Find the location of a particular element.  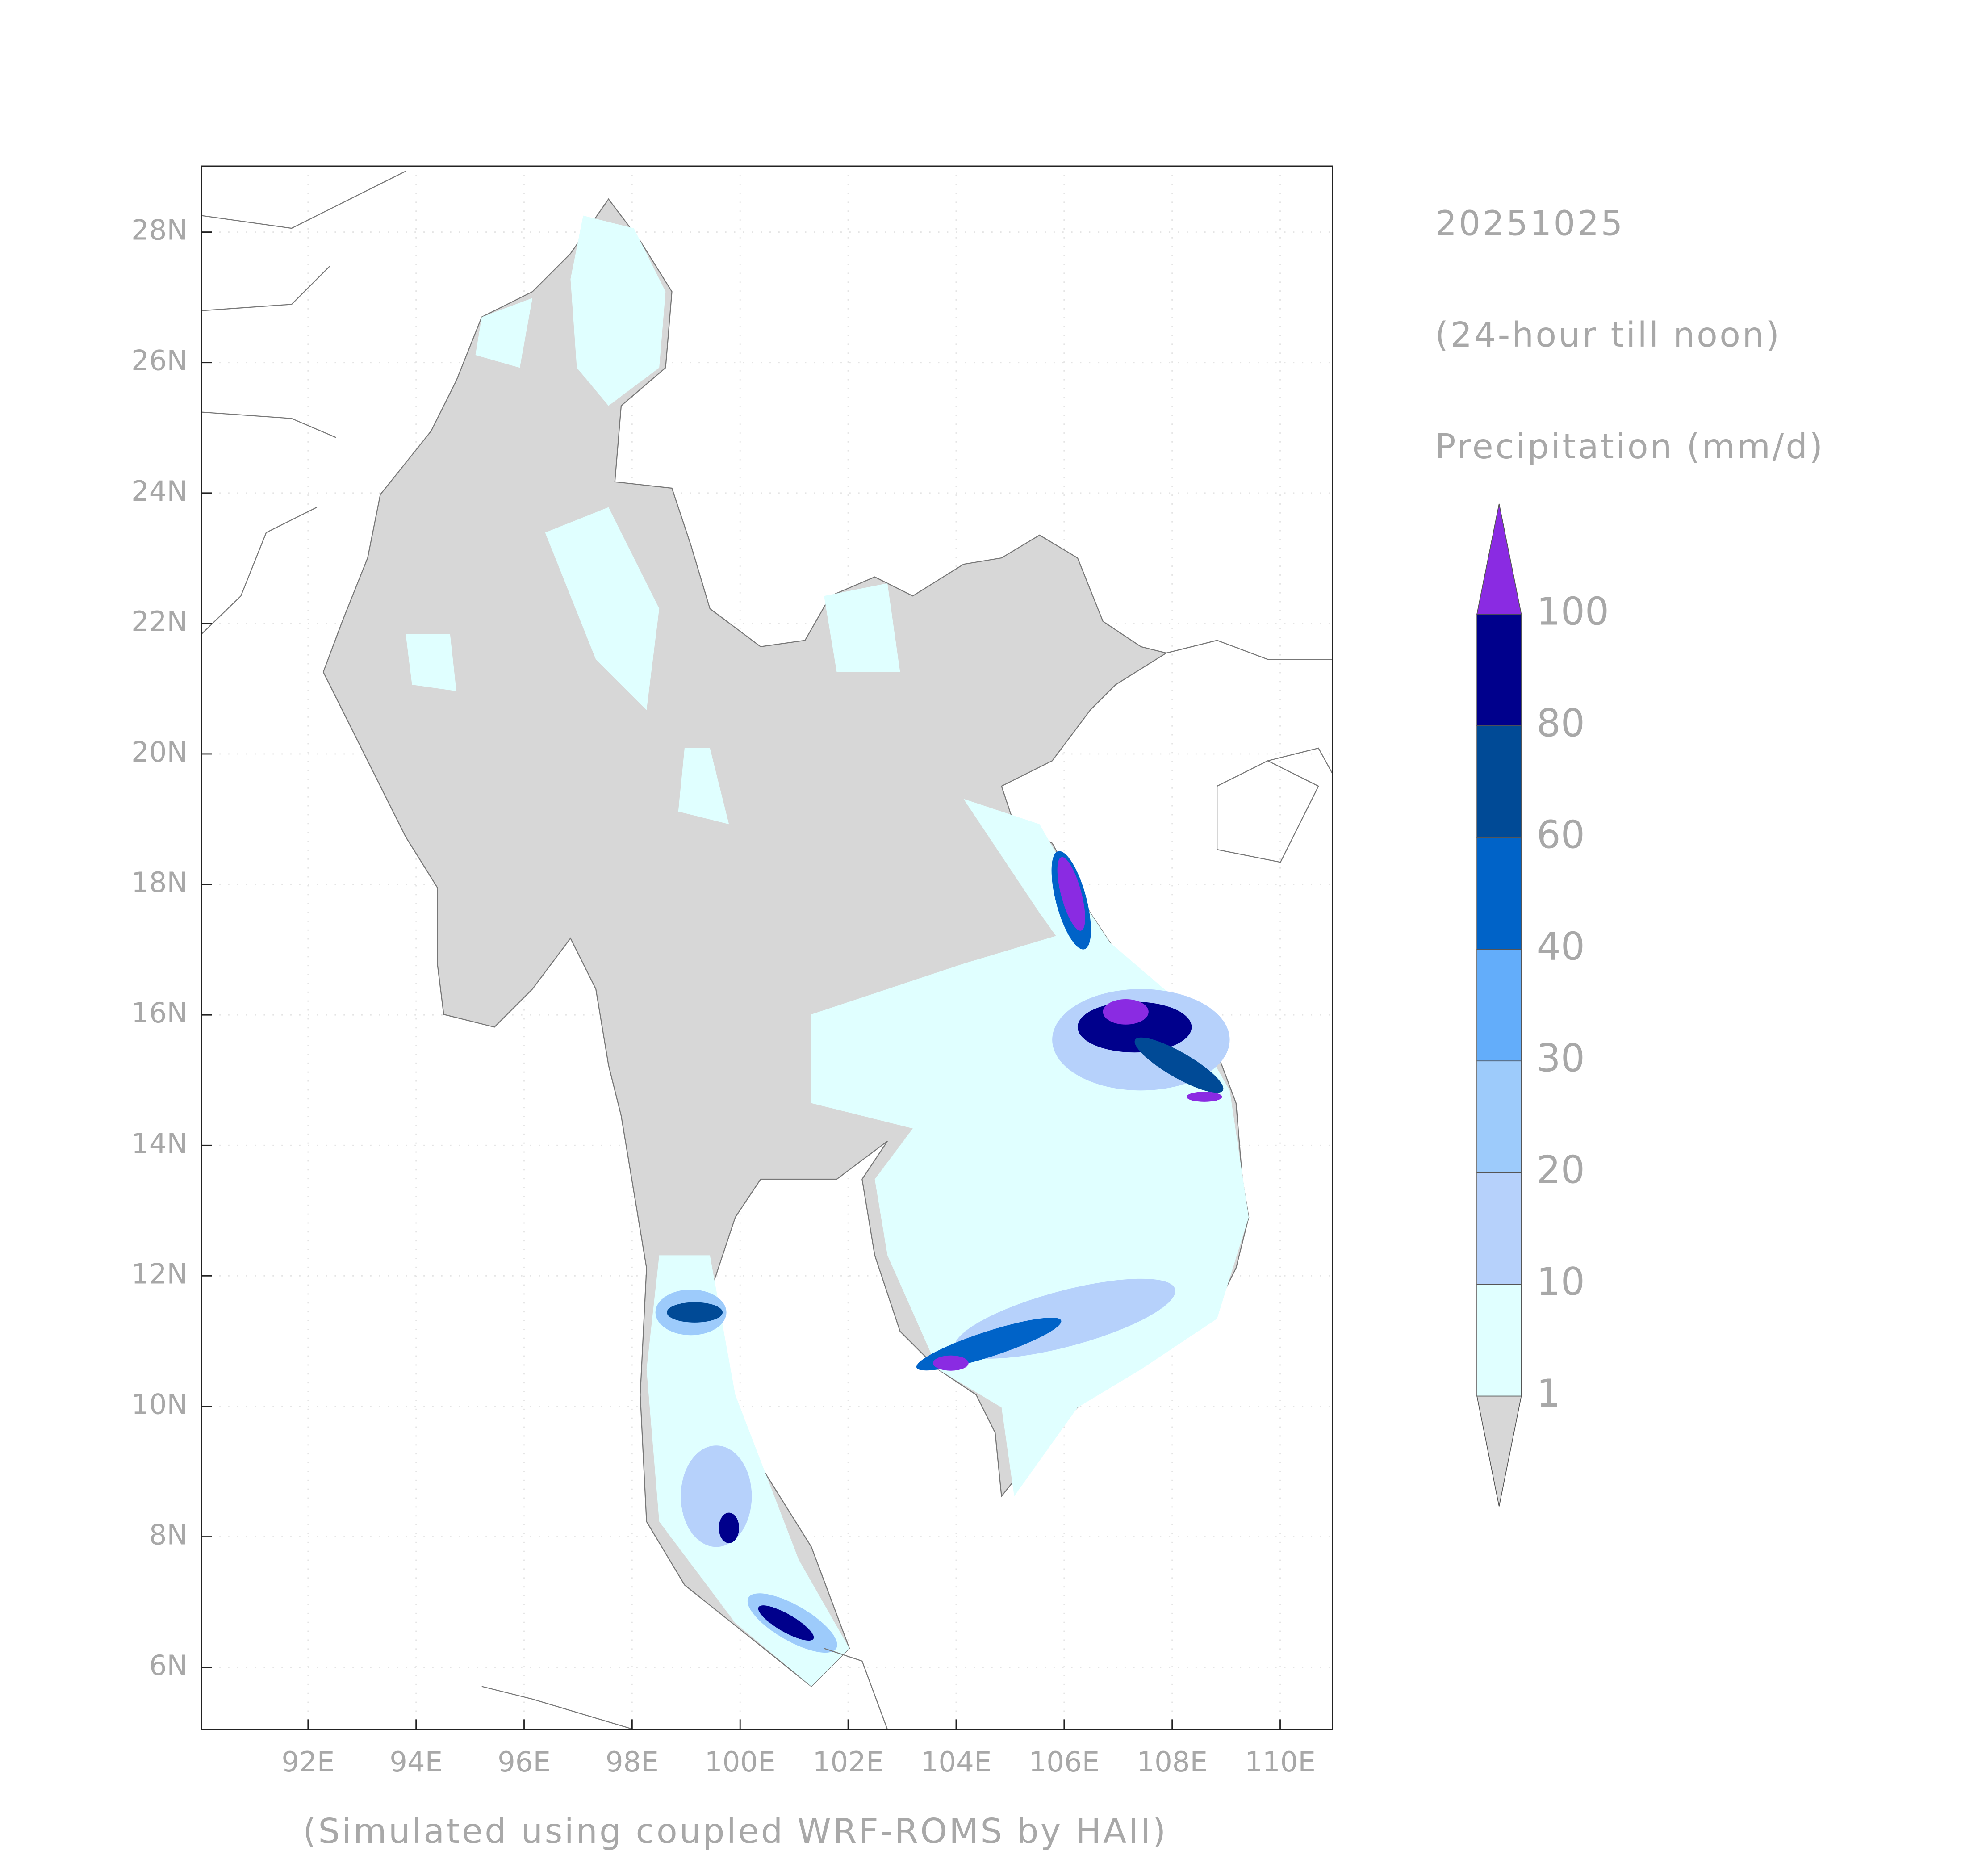

colorbar-label: 1 is located at coordinates (1549, 1394).